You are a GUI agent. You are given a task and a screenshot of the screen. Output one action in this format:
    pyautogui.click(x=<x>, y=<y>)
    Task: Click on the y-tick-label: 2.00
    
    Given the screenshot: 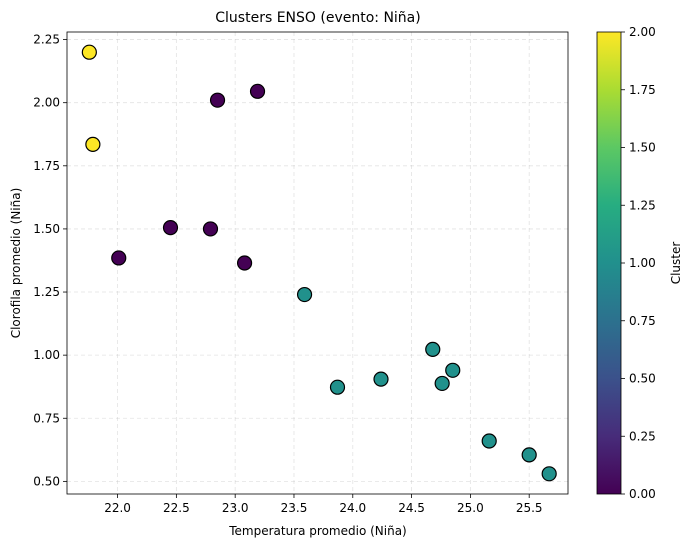 What is the action you would take?
    pyautogui.click(x=46, y=103)
    